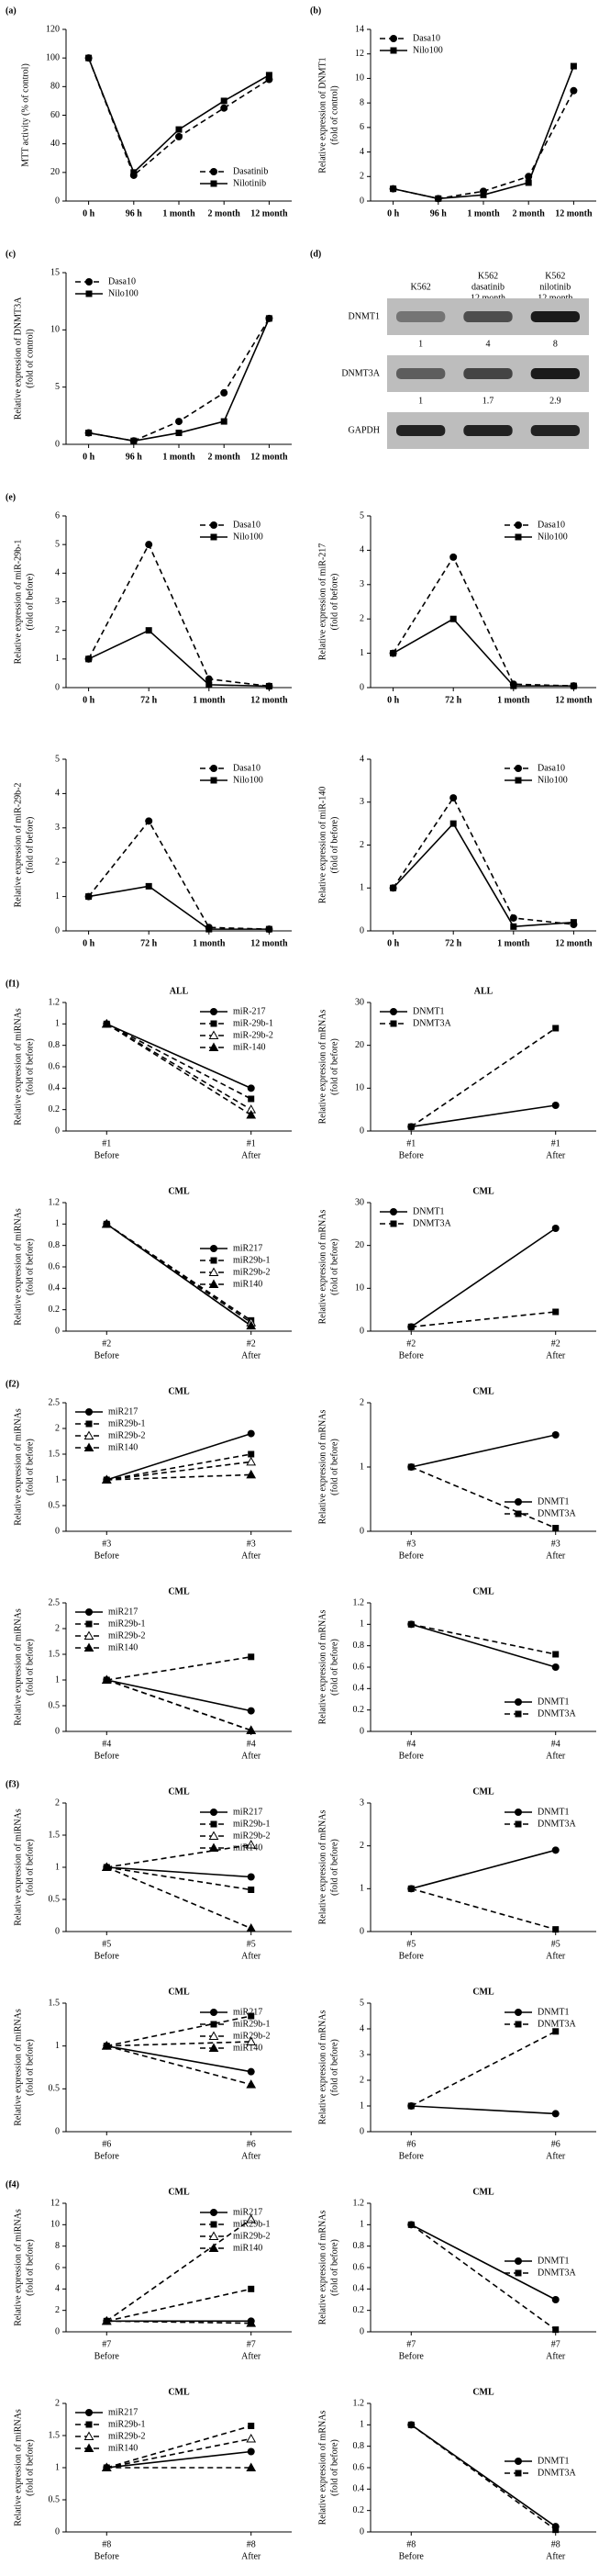 This screenshot has height=2576, width=610. I want to click on y-axis-label: Relative expression of miR-140, so click(322, 845).